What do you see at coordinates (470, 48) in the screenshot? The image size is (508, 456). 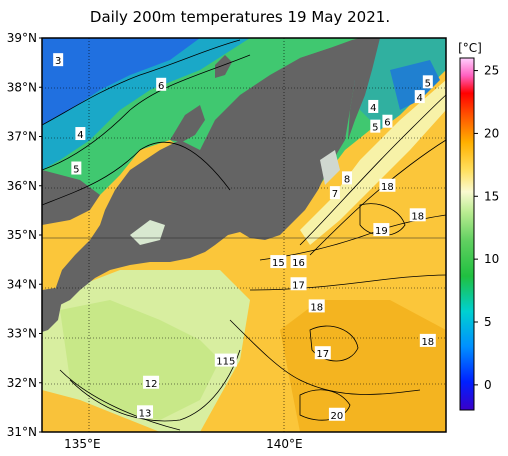 I see `colorbar-unit: [°C]` at bounding box center [470, 48].